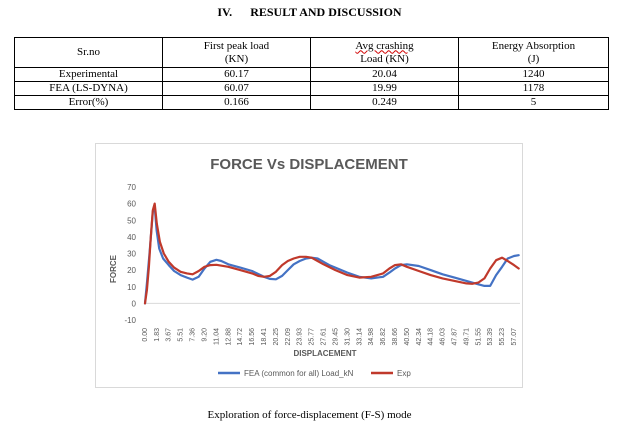 The height and width of the screenshot is (432, 619). What do you see at coordinates (300, 337) in the screenshot?
I see `x-tick-label: 23.93` at bounding box center [300, 337].